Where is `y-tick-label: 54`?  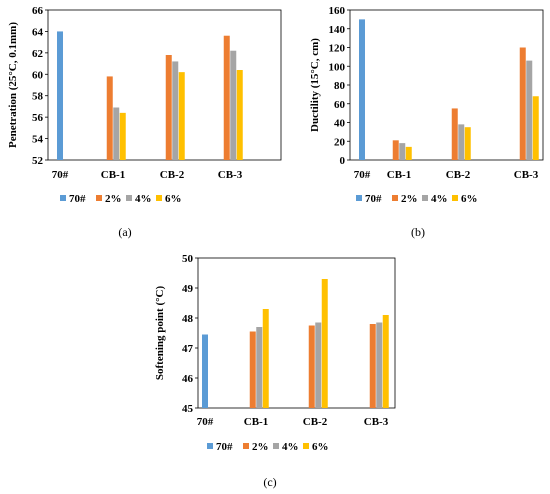 y-tick-label: 54 is located at coordinates (38, 140).